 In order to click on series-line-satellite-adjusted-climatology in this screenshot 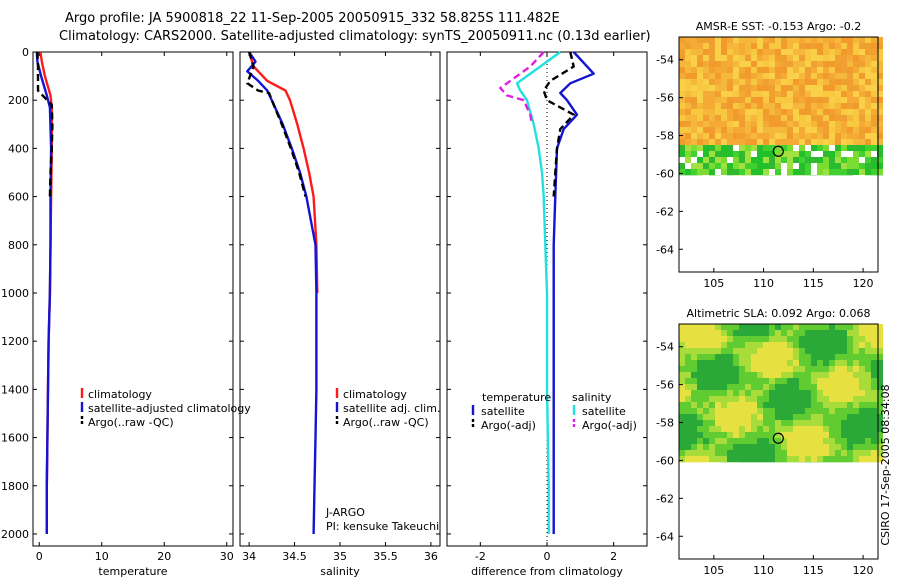, I will do `click(44, 292)`.